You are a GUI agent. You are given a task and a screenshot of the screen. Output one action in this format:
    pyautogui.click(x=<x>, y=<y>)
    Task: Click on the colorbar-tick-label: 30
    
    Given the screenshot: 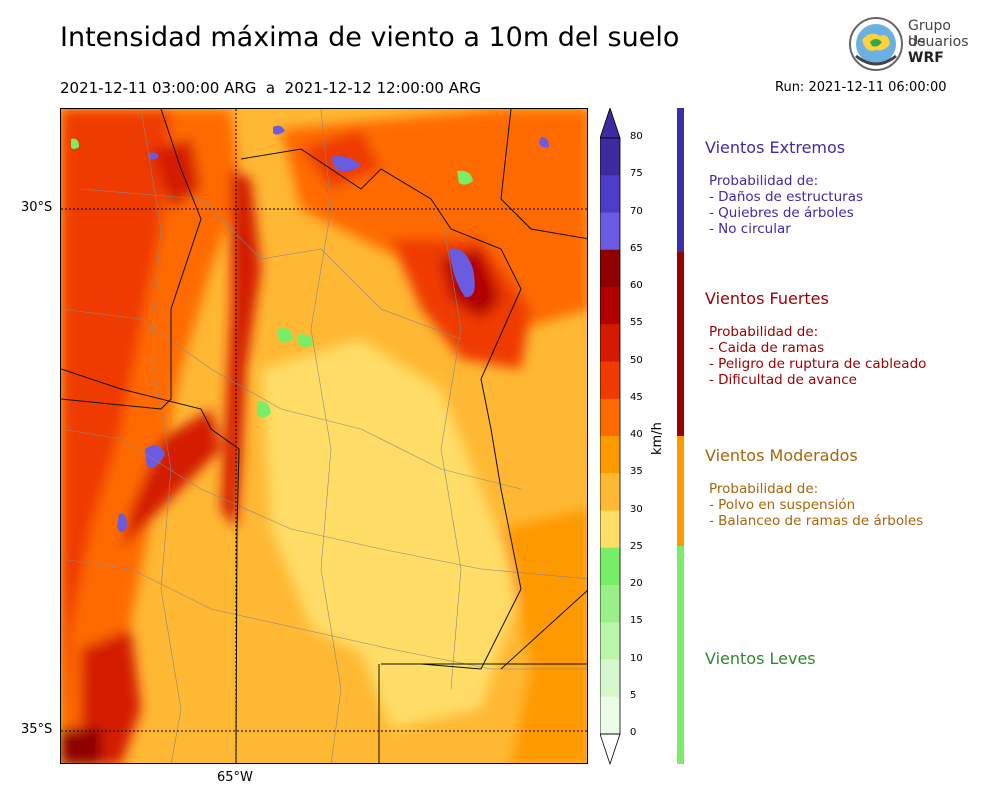 What is the action you would take?
    pyautogui.click(x=636, y=509)
    